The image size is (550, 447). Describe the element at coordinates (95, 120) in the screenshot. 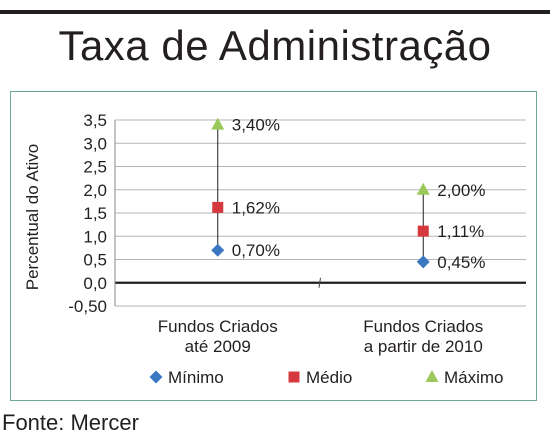

I see `y-tick-label: 3,5` at that location.